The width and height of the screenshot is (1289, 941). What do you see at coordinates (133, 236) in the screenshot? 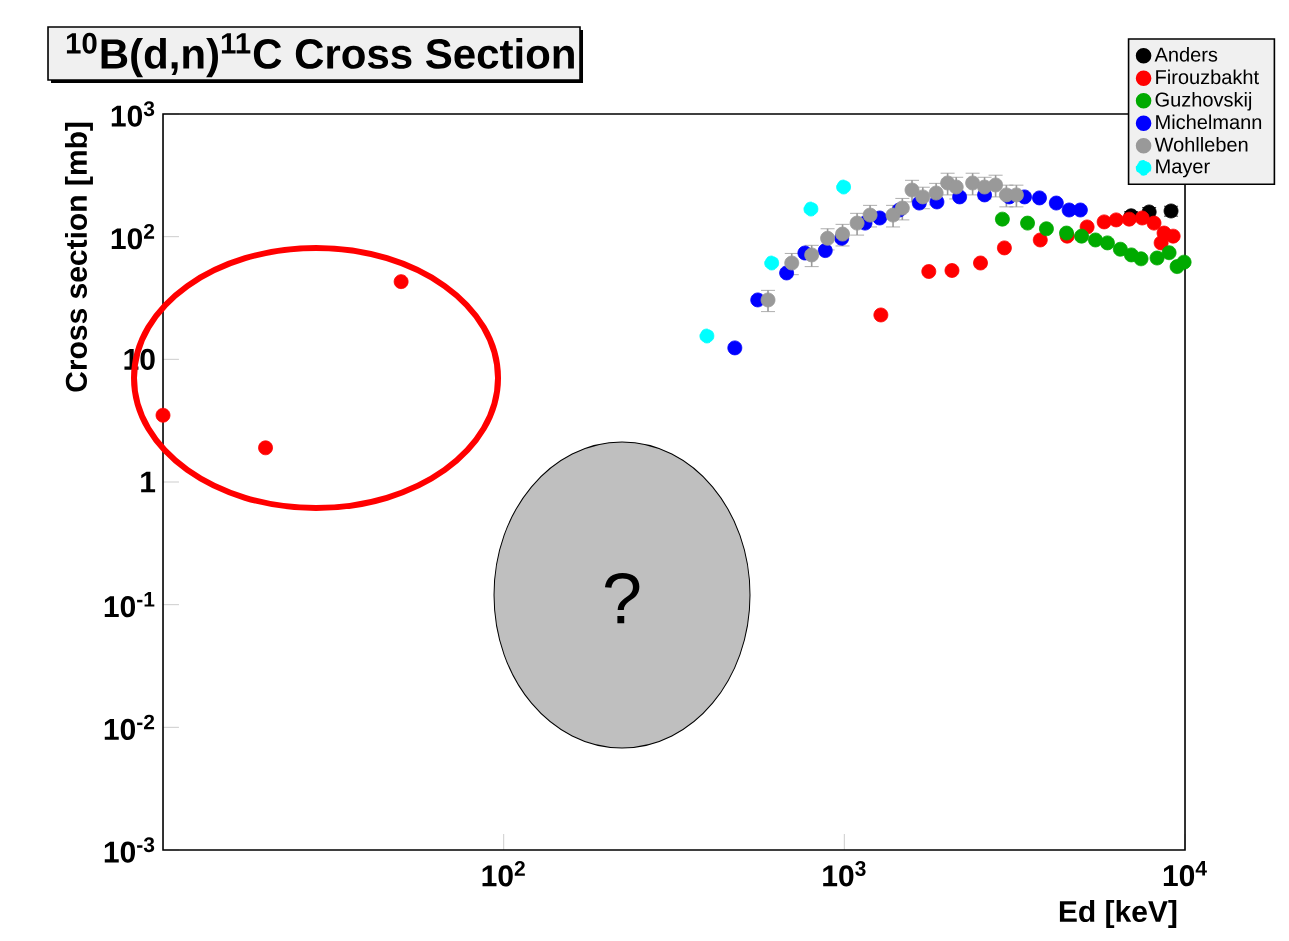
I see `y-tick-label: 10$^{2}$` at bounding box center [133, 236].